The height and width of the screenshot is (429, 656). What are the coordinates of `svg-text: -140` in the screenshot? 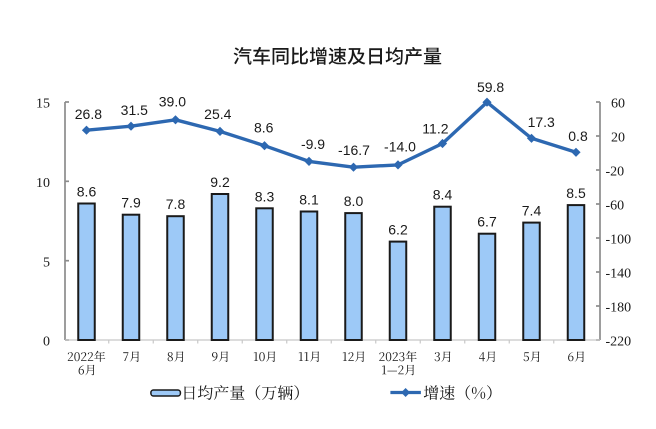 It's located at (619, 274).